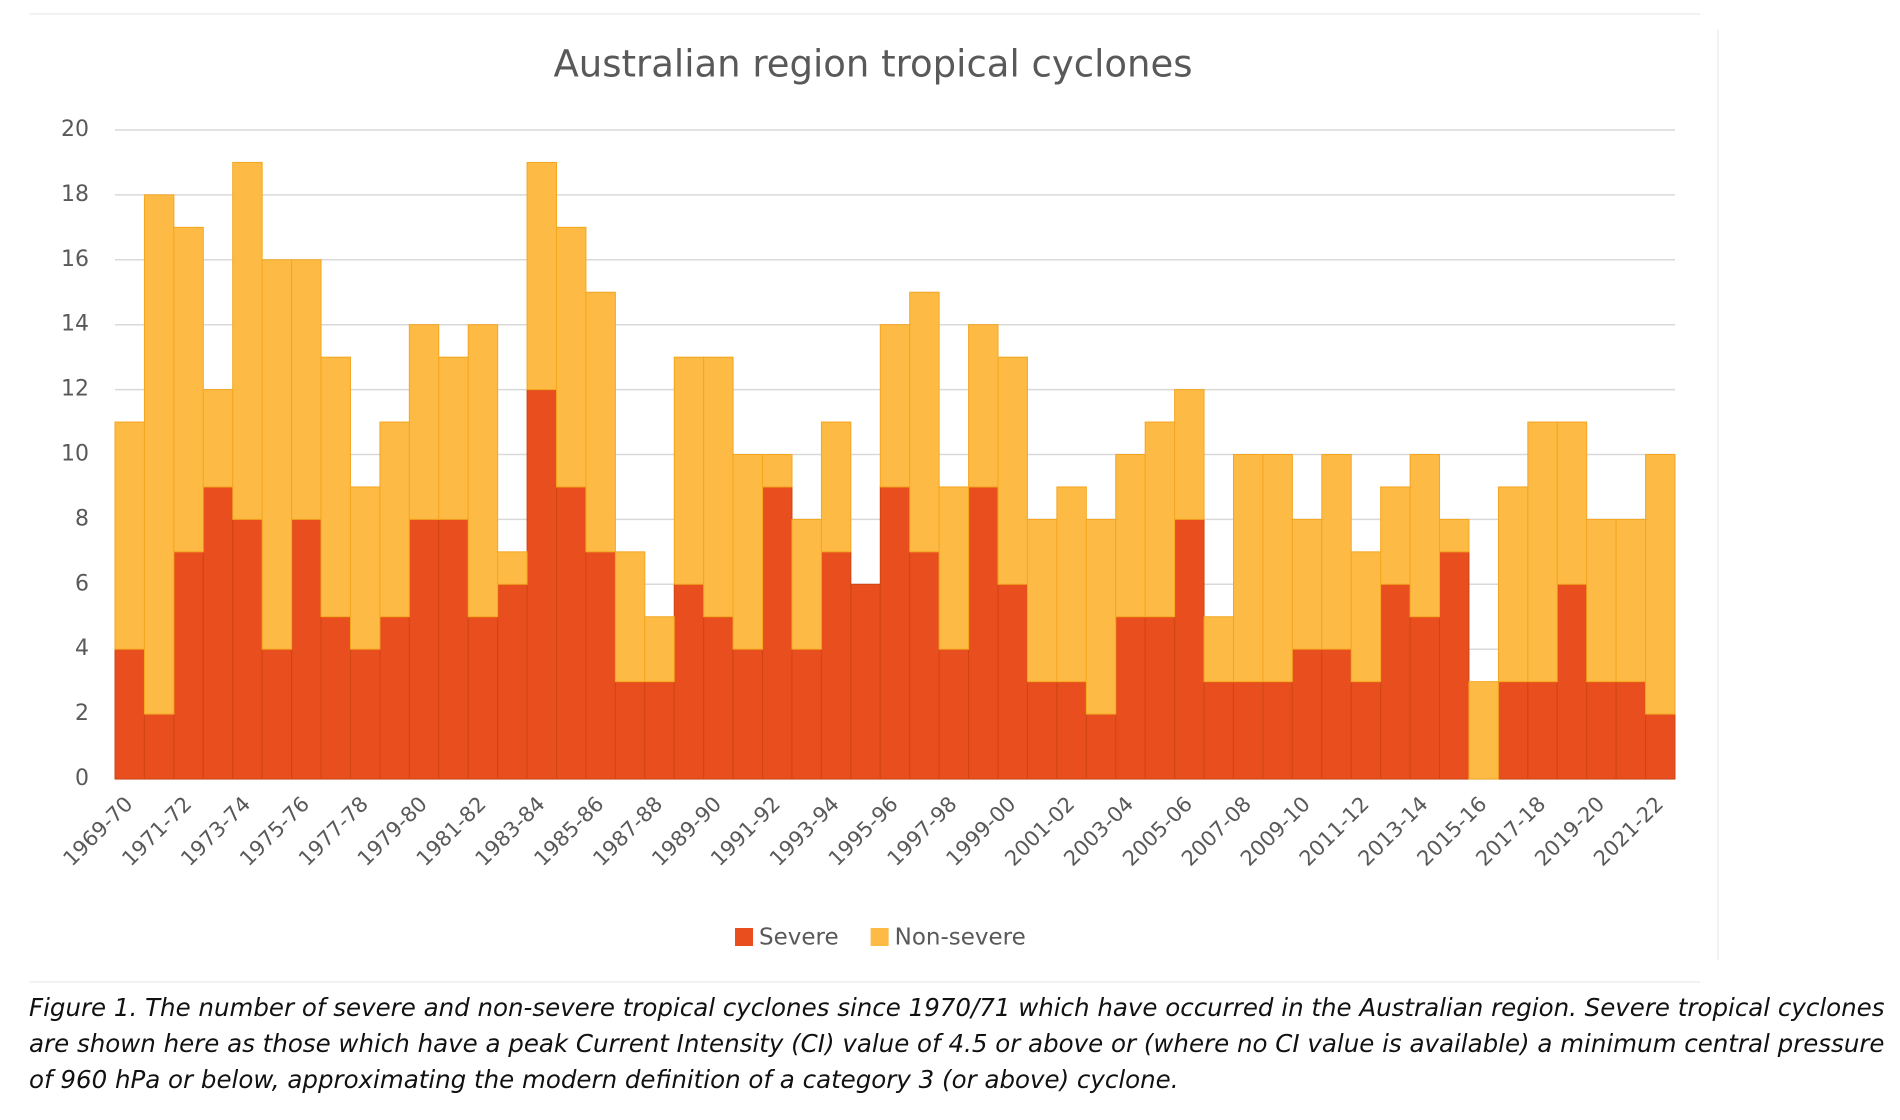  Describe the element at coordinates (75, 194) in the screenshot. I see `y-tick-label: 18` at that location.